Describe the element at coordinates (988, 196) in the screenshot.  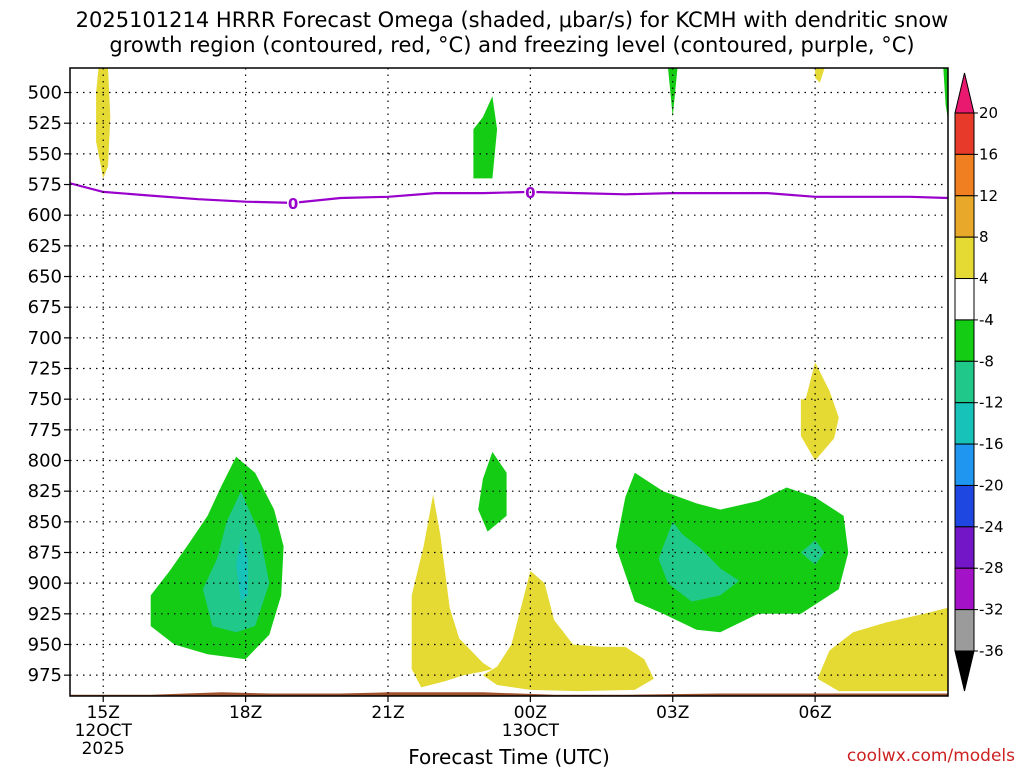
I see `colorbar-label-2: 12` at that location.